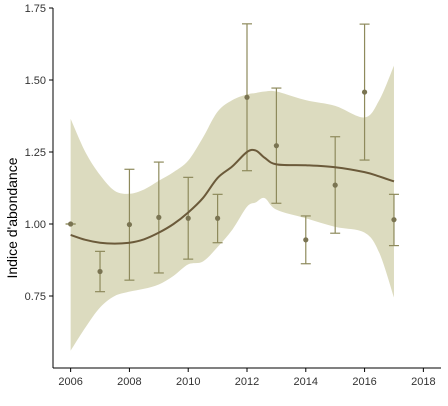 The width and height of the screenshot is (448, 406). Describe the element at coordinates (364, 382) in the screenshot. I see `x-tick-label: 2016` at that location.